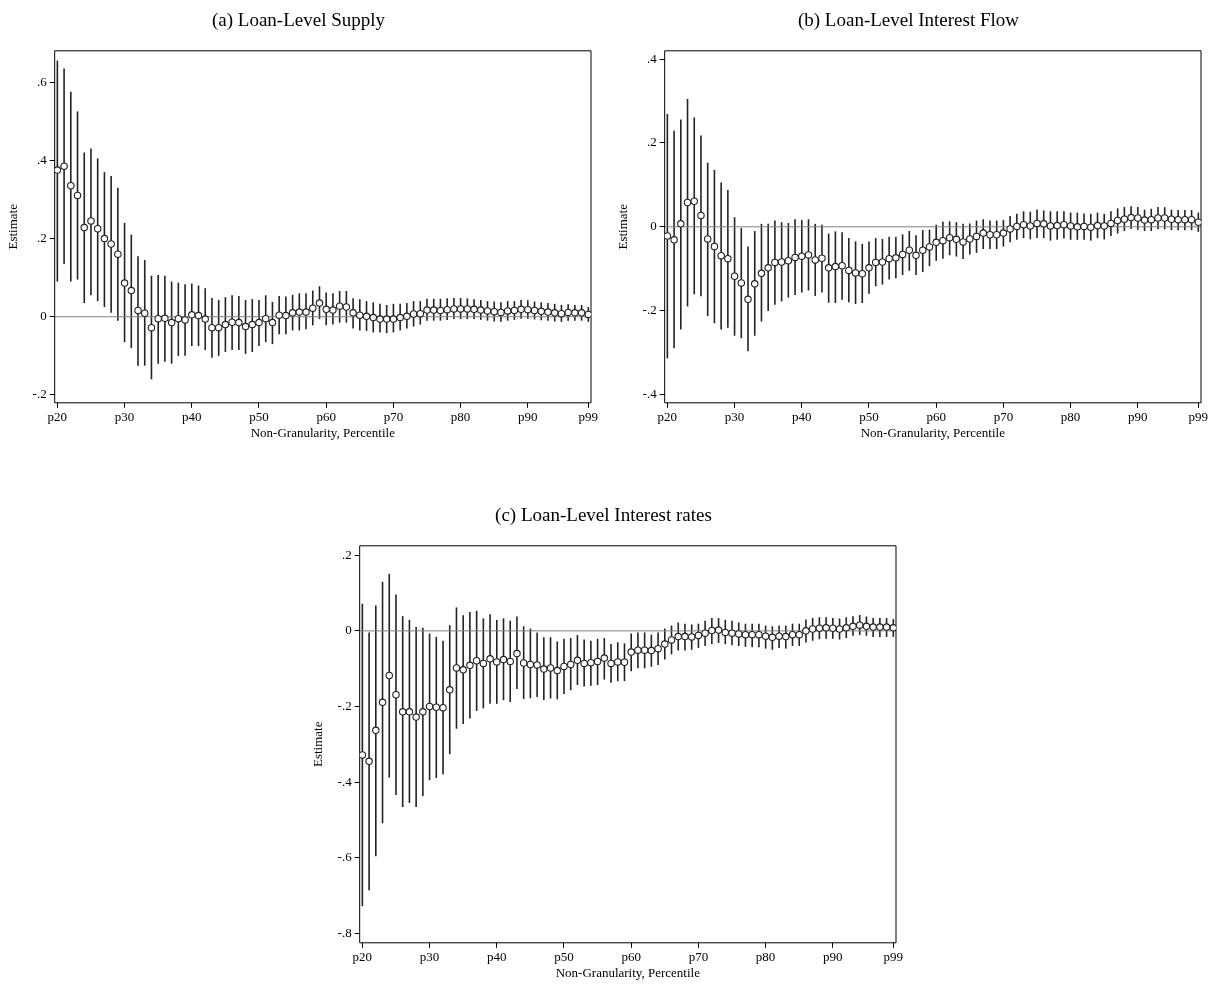 The image size is (1218, 991). What do you see at coordinates (908, 20) in the screenshot?
I see `chart-title: (b) Loan-Level Interest Flow` at bounding box center [908, 20].